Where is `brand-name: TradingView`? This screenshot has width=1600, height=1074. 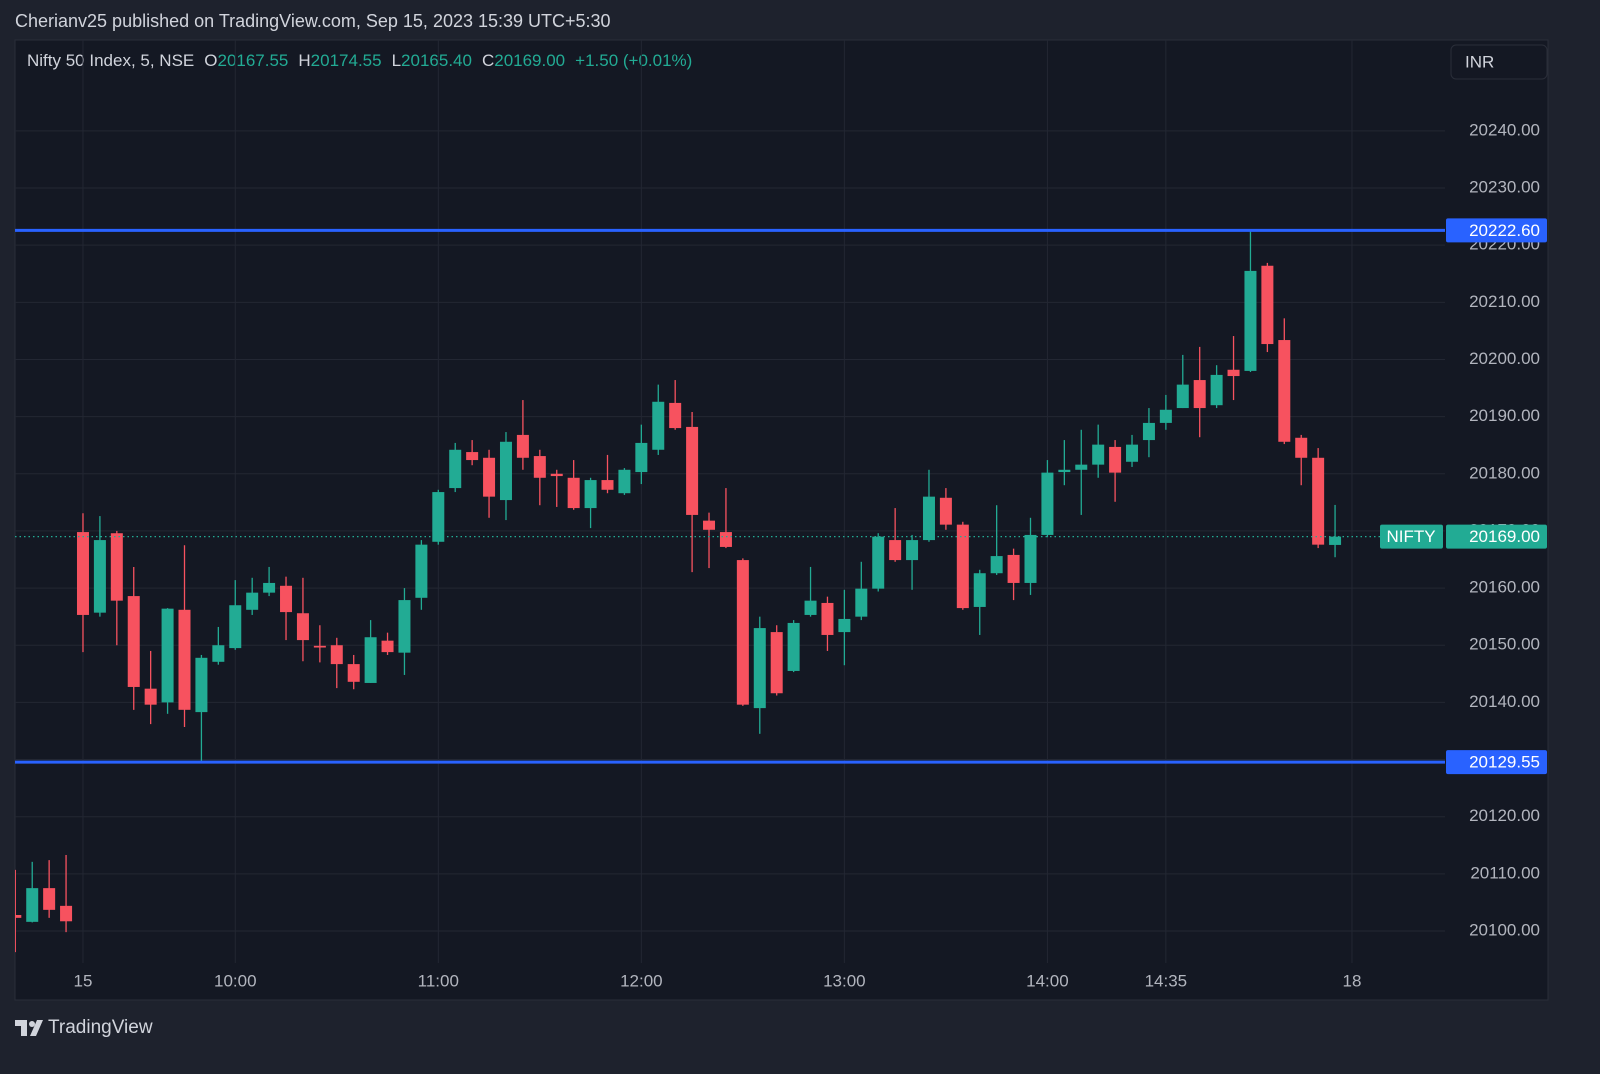
brand-name: TradingView is located at coordinates (100, 1027).